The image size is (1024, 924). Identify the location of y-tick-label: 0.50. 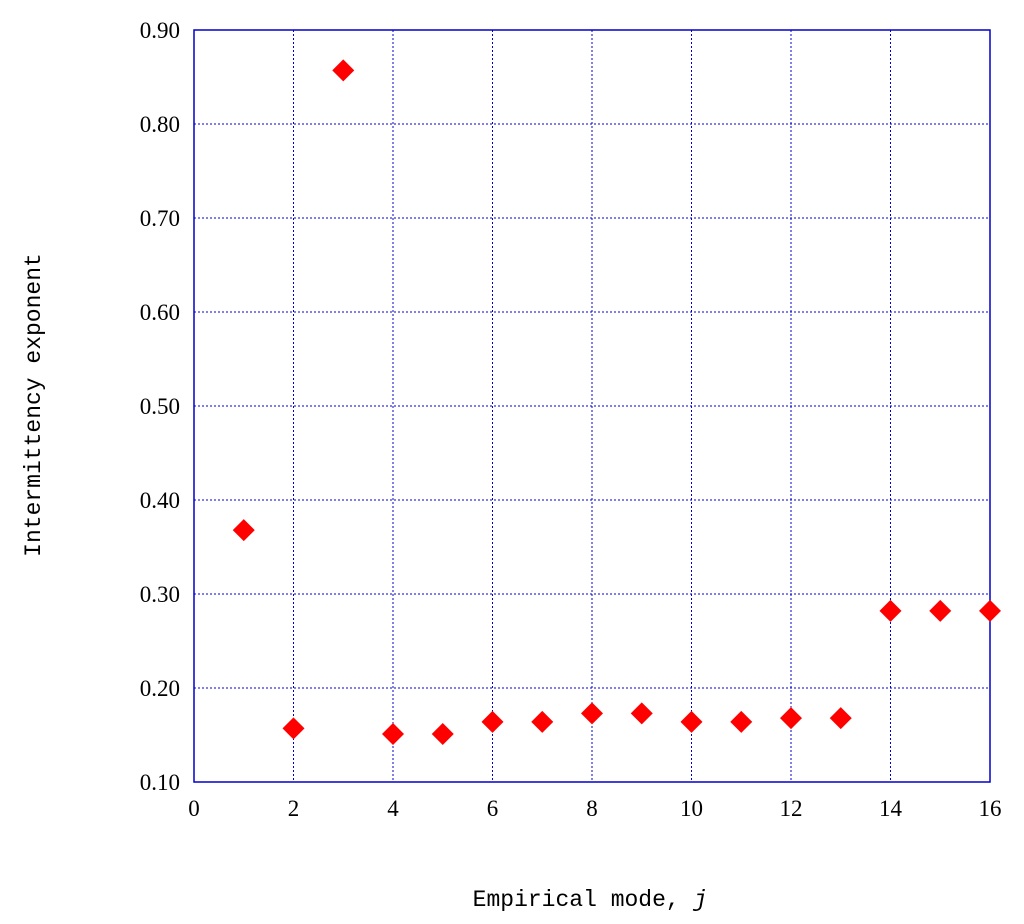
(160, 406).